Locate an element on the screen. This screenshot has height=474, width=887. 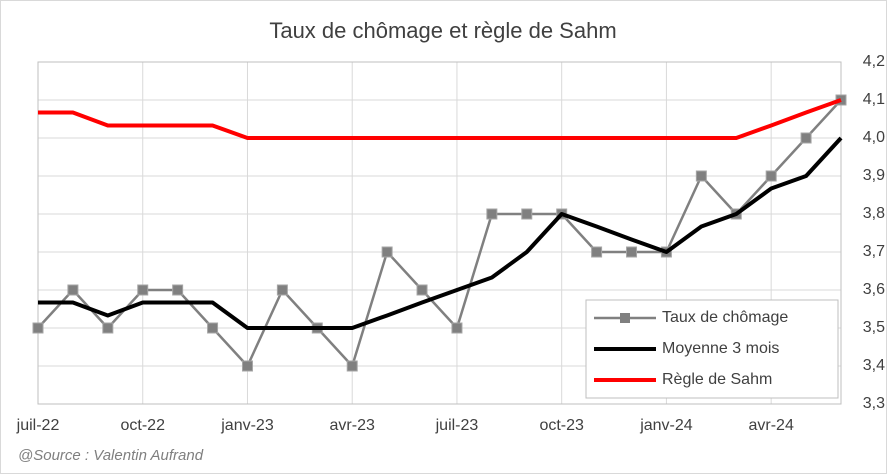
y-tick-label: 3,5 is located at coordinates (874, 327).